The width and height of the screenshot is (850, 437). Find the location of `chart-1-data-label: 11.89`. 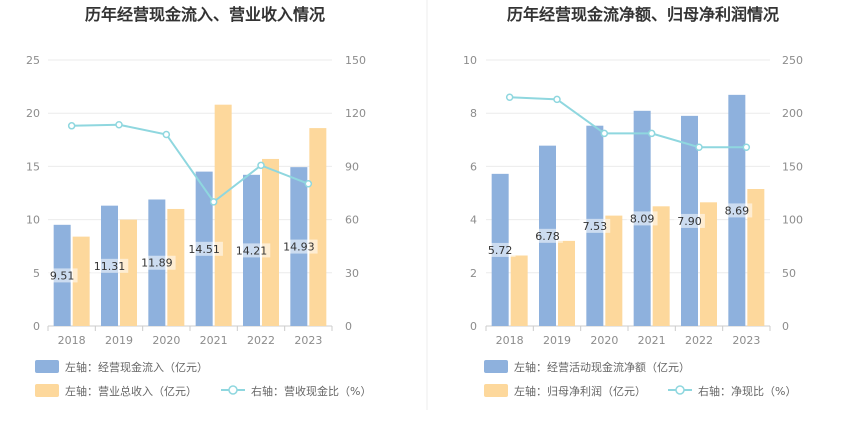

chart-1-data-label: 11.89 is located at coordinates (157, 263).